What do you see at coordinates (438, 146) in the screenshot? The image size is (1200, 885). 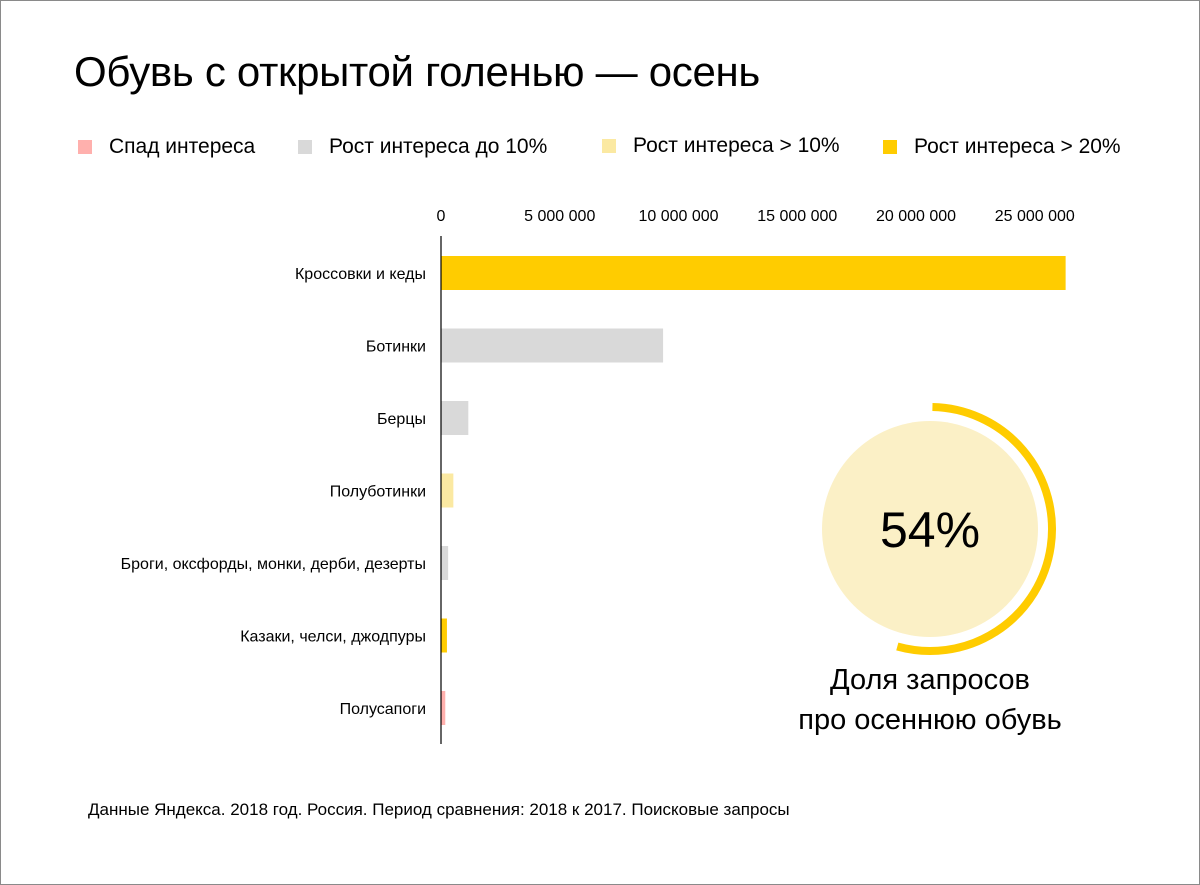 I see `legend-label-growth-10: Рост интереса до 10%` at bounding box center [438, 146].